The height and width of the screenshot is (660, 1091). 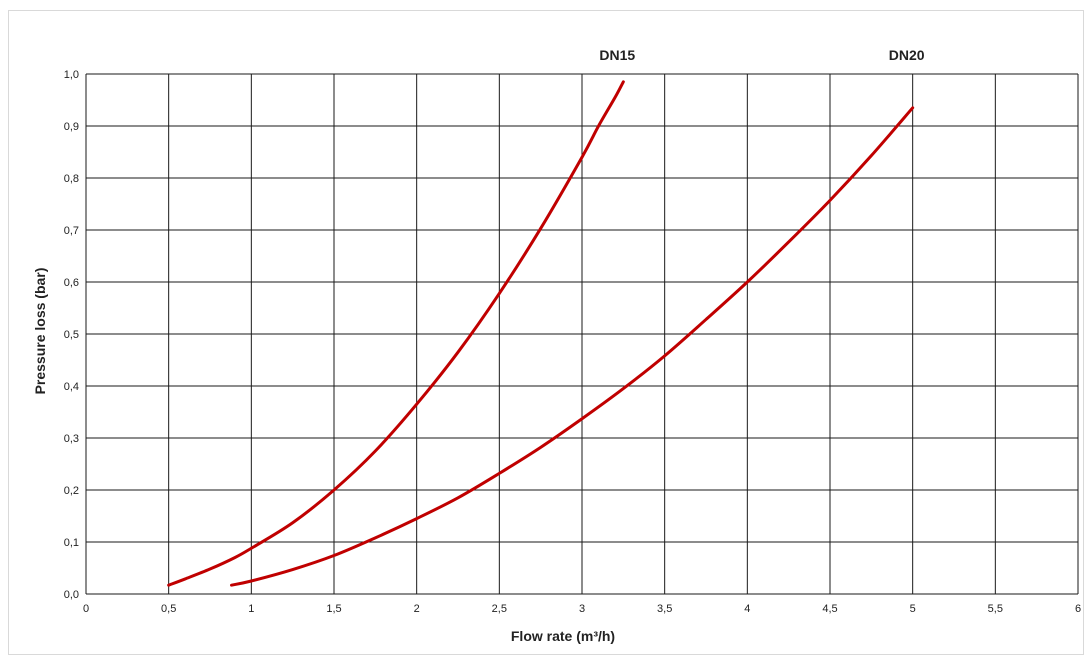 I want to click on series-label-dn20: DN20, so click(x=907, y=55).